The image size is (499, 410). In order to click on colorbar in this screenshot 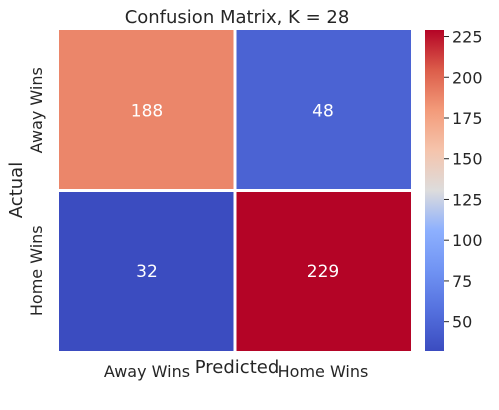, I will do `click(434, 190)`.